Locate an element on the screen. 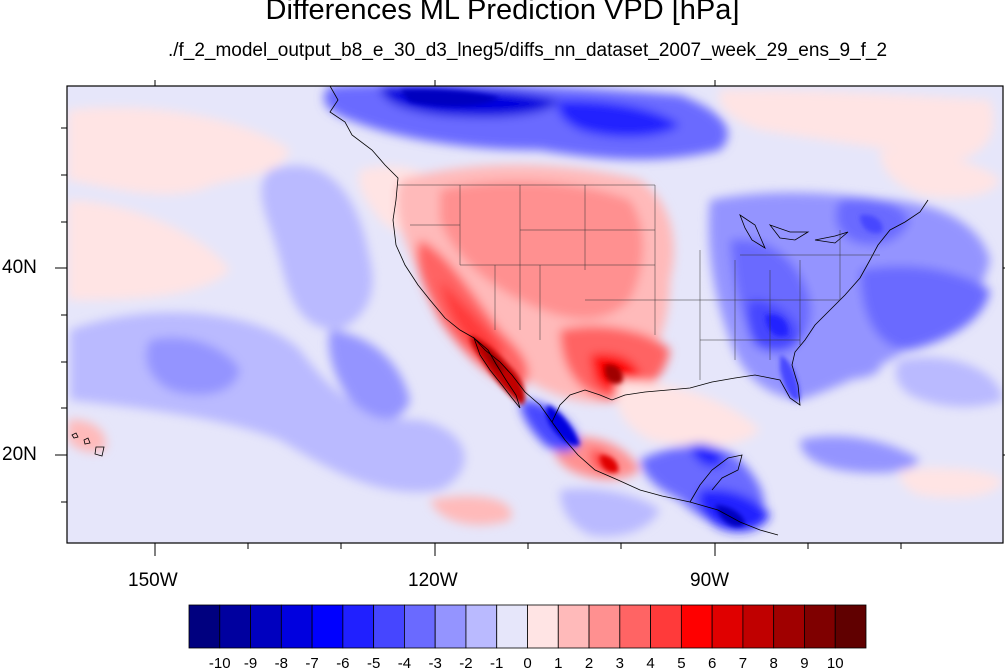 The height and width of the screenshot is (672, 1005). baja-california-coastline is located at coordinates (497, 372).